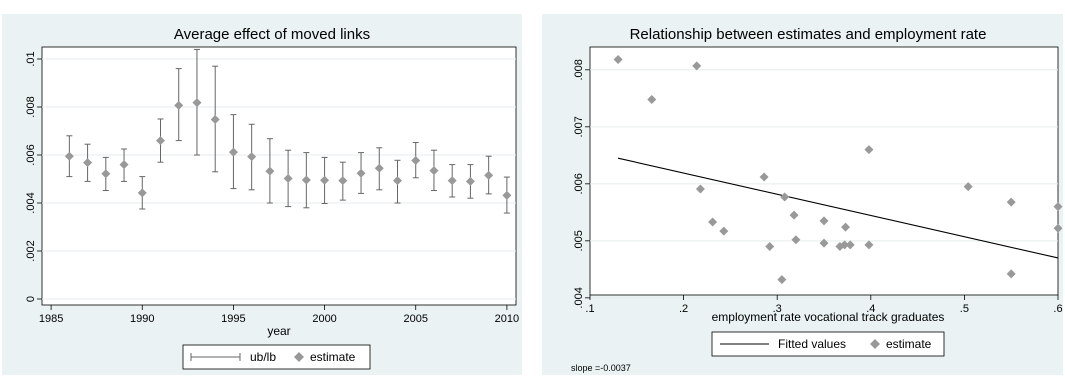 Image resolution: width=1065 pixels, height=383 pixels. I want to click on x-tick-label: 1990, so click(142, 319).